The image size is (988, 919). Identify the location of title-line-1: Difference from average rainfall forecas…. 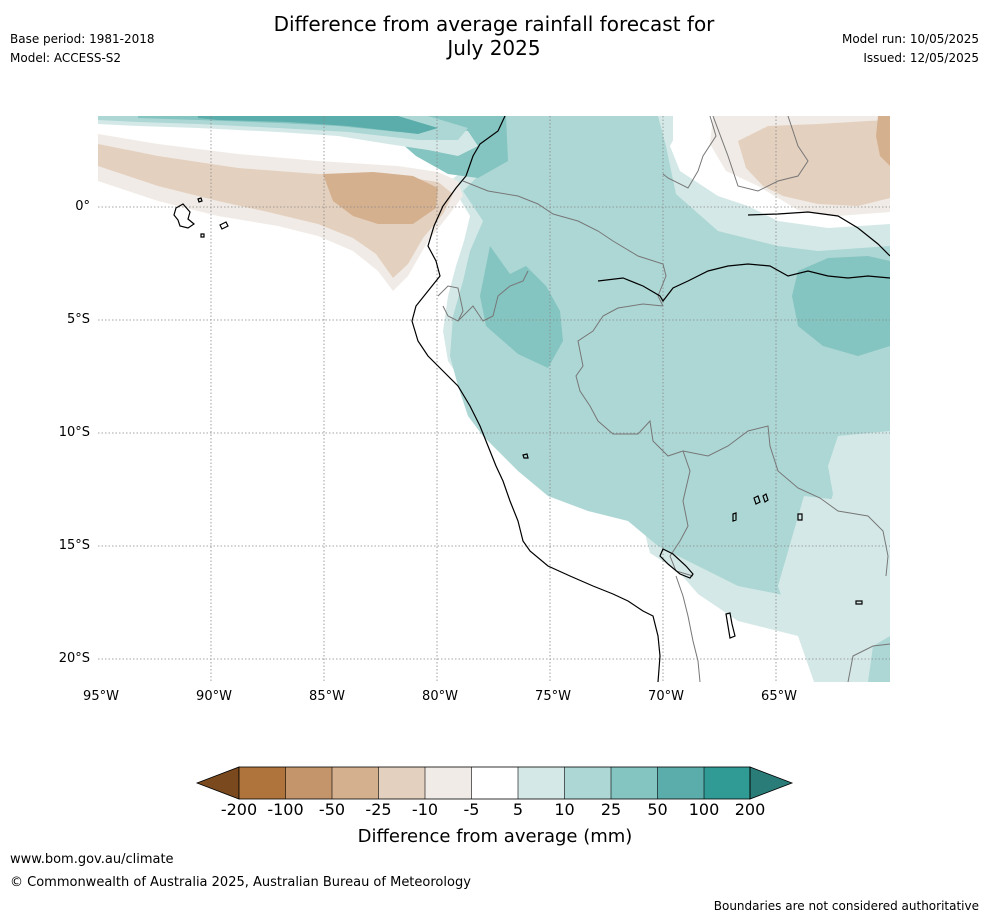
(494, 24).